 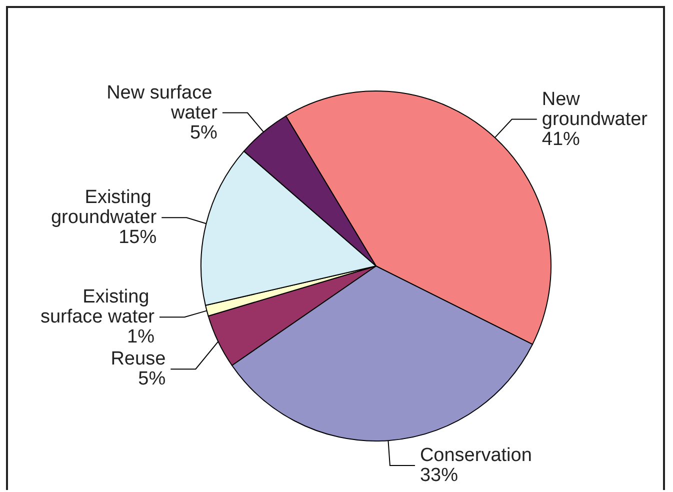 What do you see at coordinates (141, 337) in the screenshot?
I see `data-label: 1%` at bounding box center [141, 337].